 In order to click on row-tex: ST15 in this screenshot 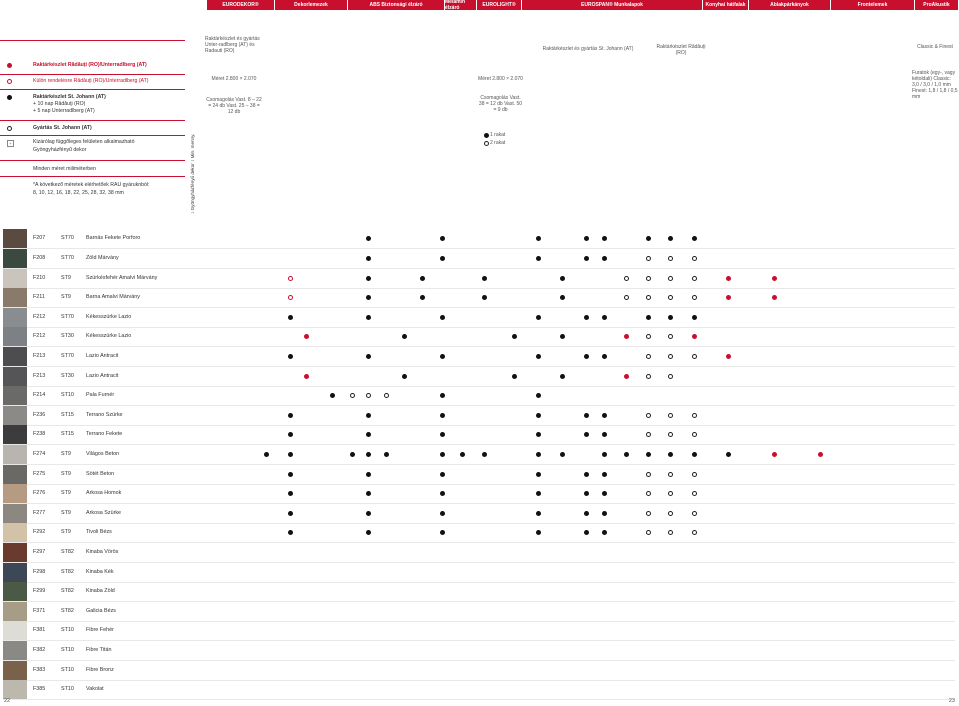, I will do `click(67, 434)`.